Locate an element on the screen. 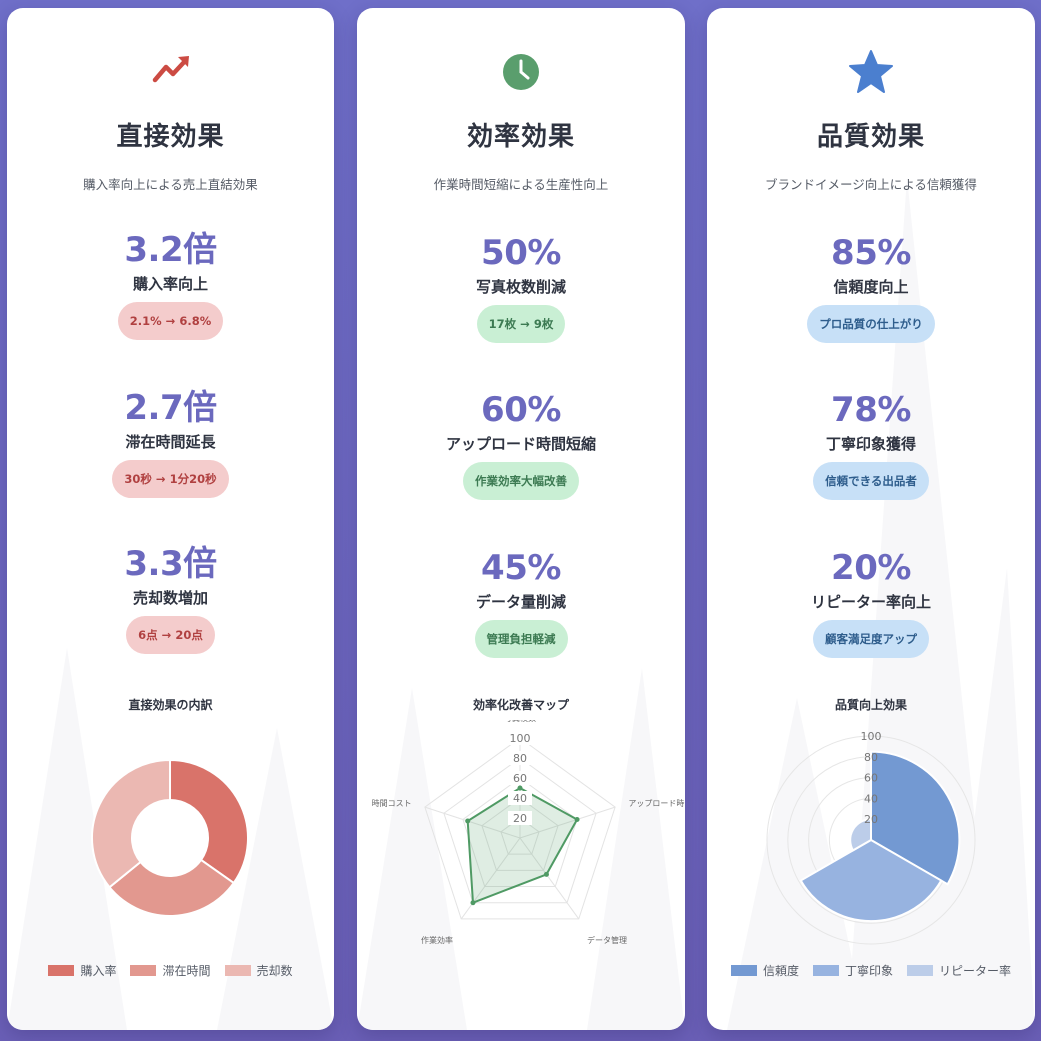  card-title: 品質効果 is located at coordinates (870, 137).